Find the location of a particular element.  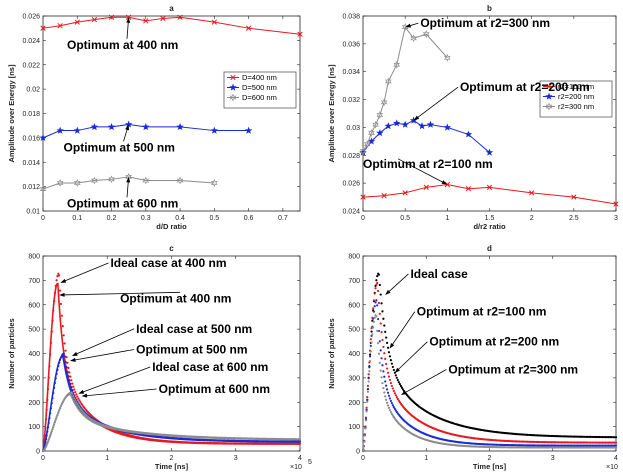

panel-title: d is located at coordinates (489, 248).